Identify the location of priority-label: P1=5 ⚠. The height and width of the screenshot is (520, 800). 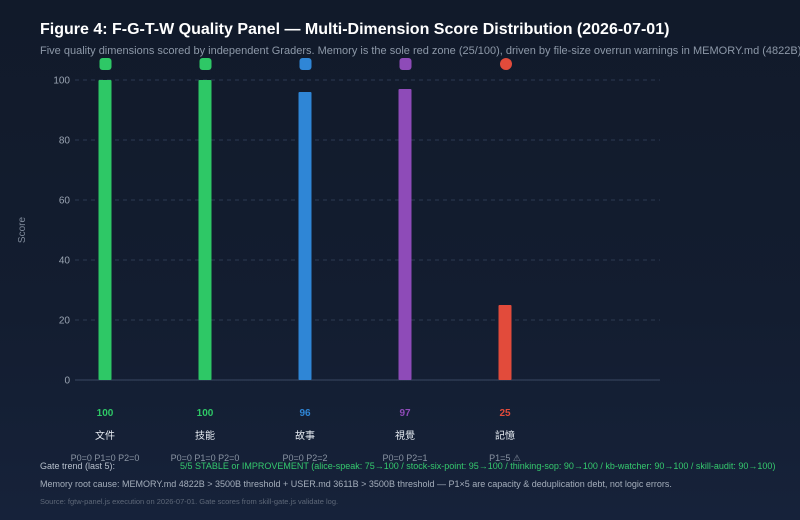
(505, 458).